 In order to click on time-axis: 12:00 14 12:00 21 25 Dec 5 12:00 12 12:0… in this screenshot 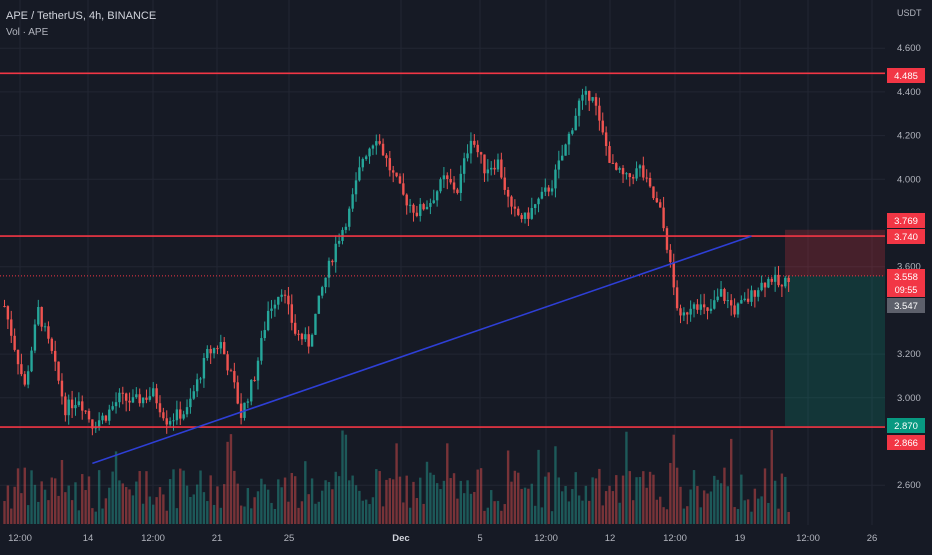, I will do `click(442, 538)`.